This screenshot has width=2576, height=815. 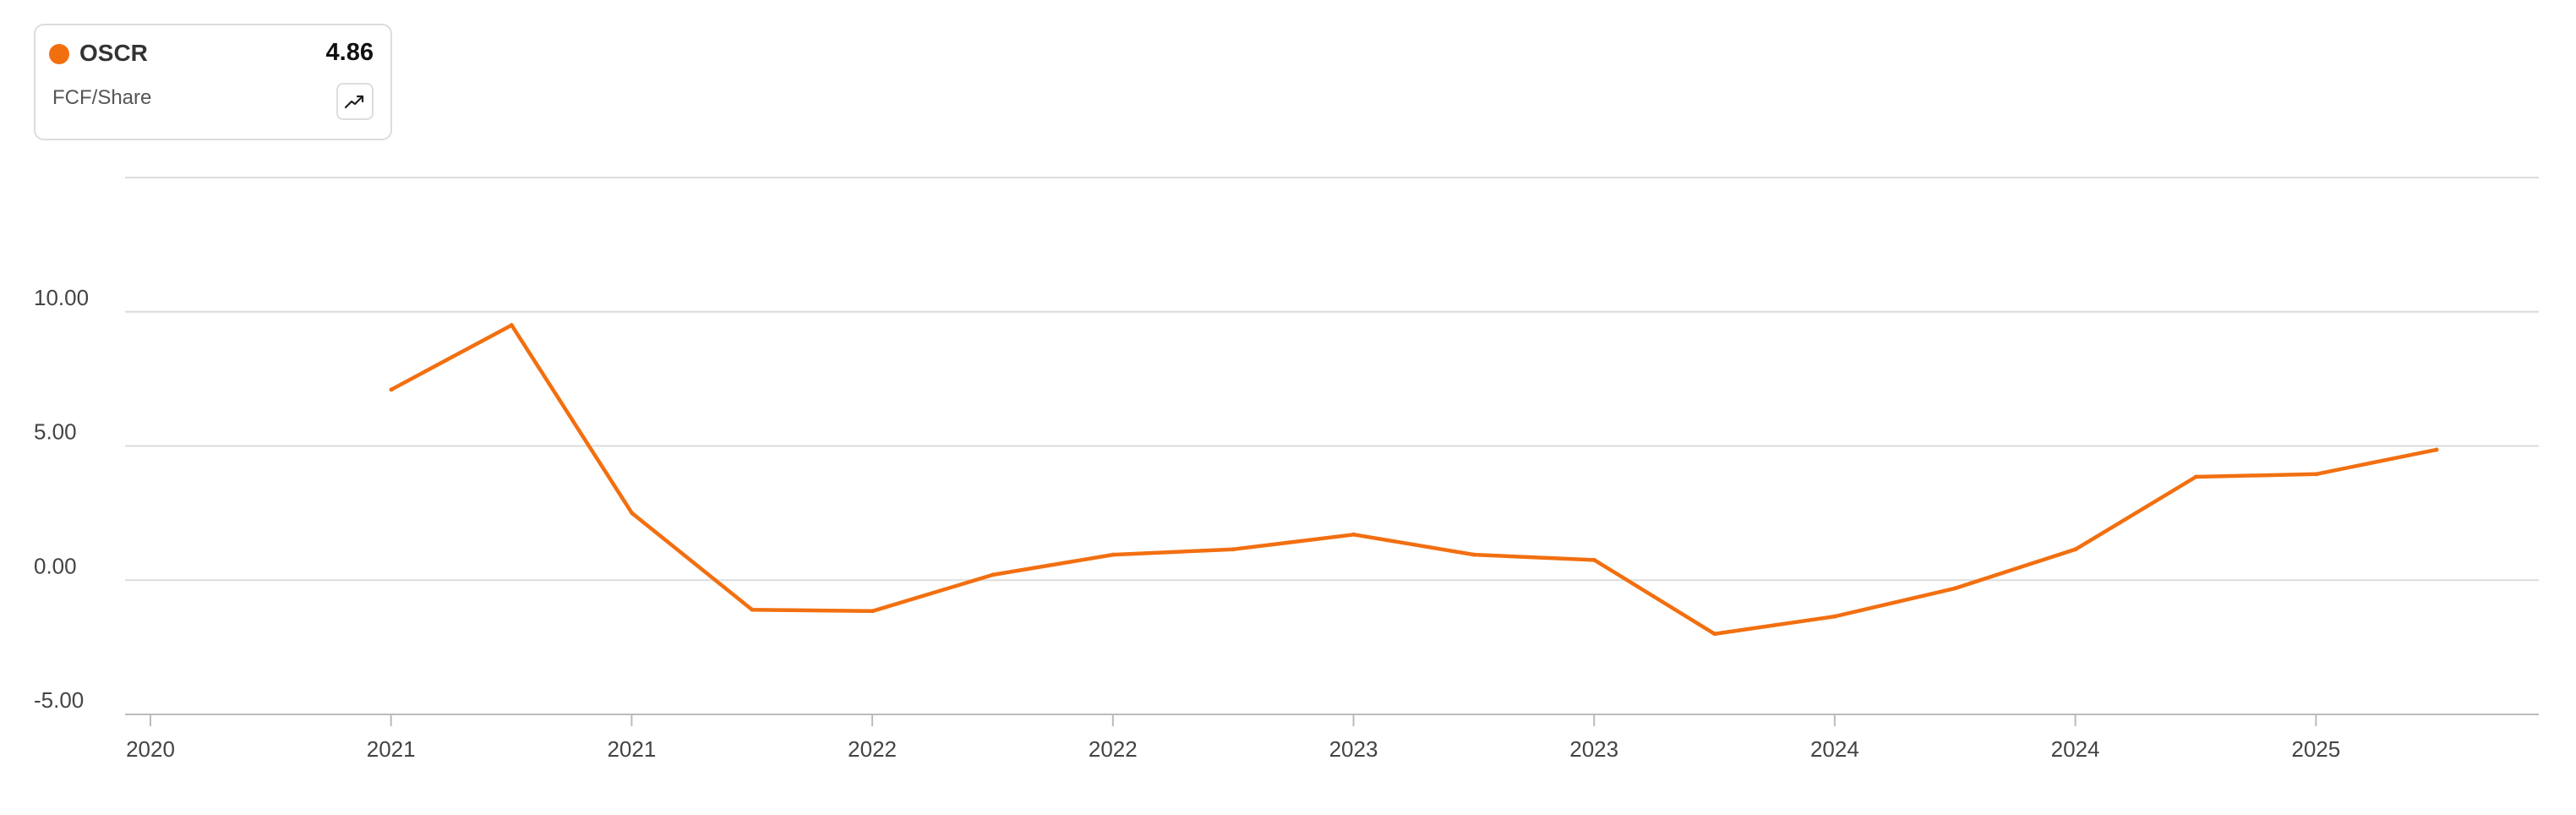 I want to click on trending-up-icon, so click(x=354, y=102).